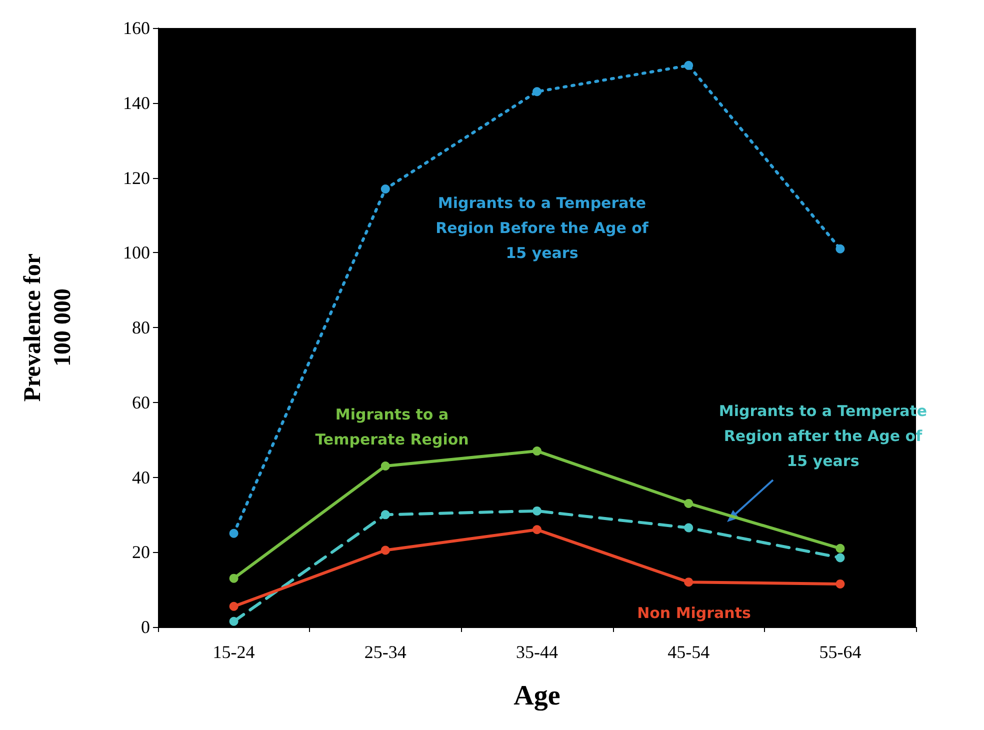 This screenshot has width=984, height=730. What do you see at coordinates (694, 613) in the screenshot?
I see `annotation: Non Migrants` at bounding box center [694, 613].